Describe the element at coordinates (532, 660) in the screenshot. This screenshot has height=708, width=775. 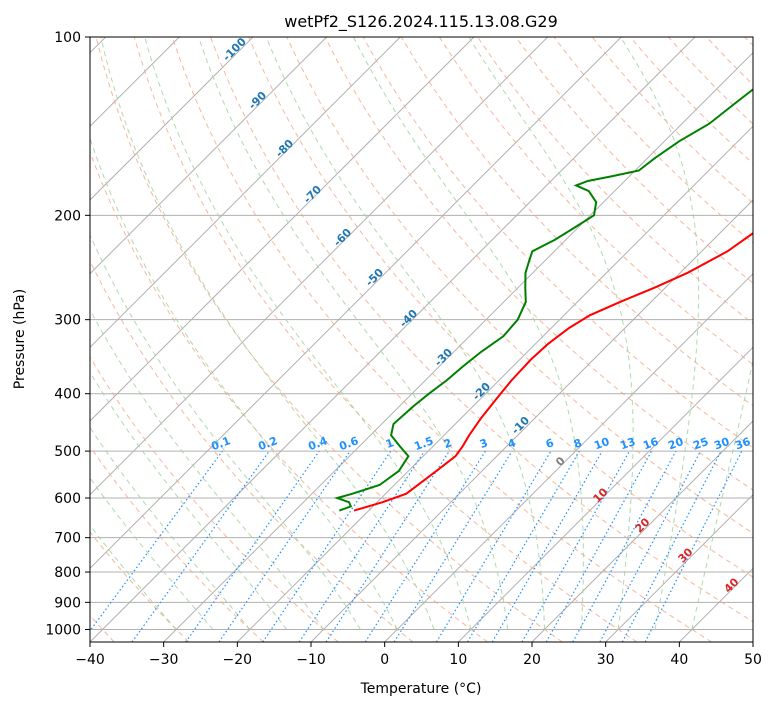
I see `x-tick-label: 20` at that location.